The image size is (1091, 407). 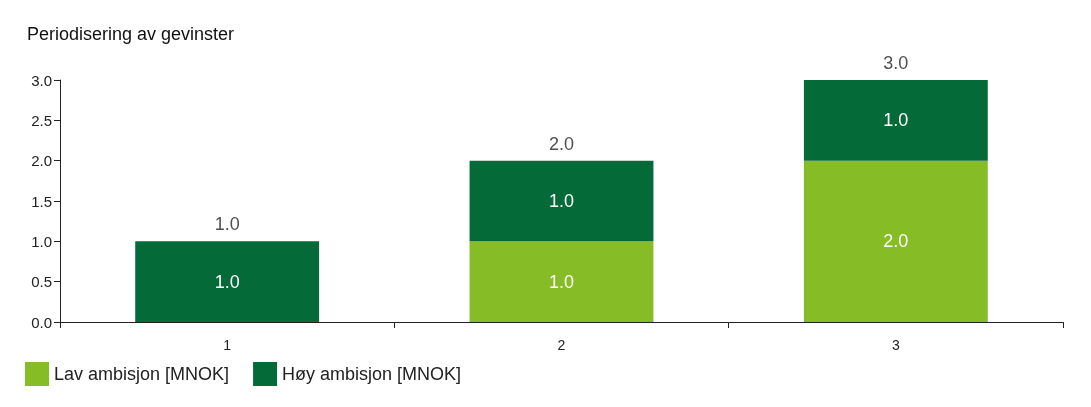 What do you see at coordinates (41, 241) in the screenshot?
I see `y-tick-label: 1.0` at bounding box center [41, 241].